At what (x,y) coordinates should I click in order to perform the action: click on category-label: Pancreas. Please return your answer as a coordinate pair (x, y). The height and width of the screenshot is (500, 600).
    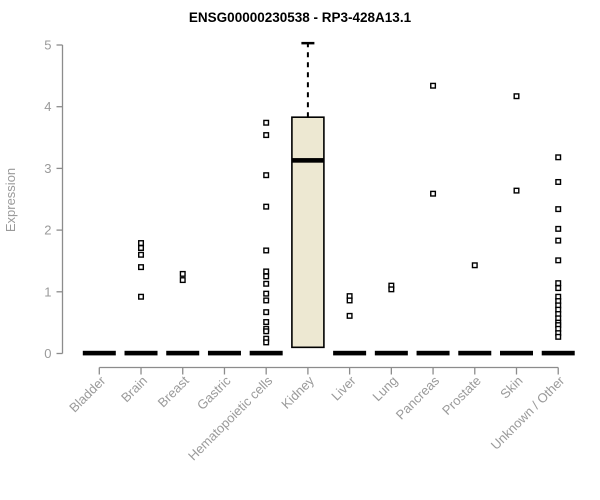
    Looking at the image, I should click on (418, 398).